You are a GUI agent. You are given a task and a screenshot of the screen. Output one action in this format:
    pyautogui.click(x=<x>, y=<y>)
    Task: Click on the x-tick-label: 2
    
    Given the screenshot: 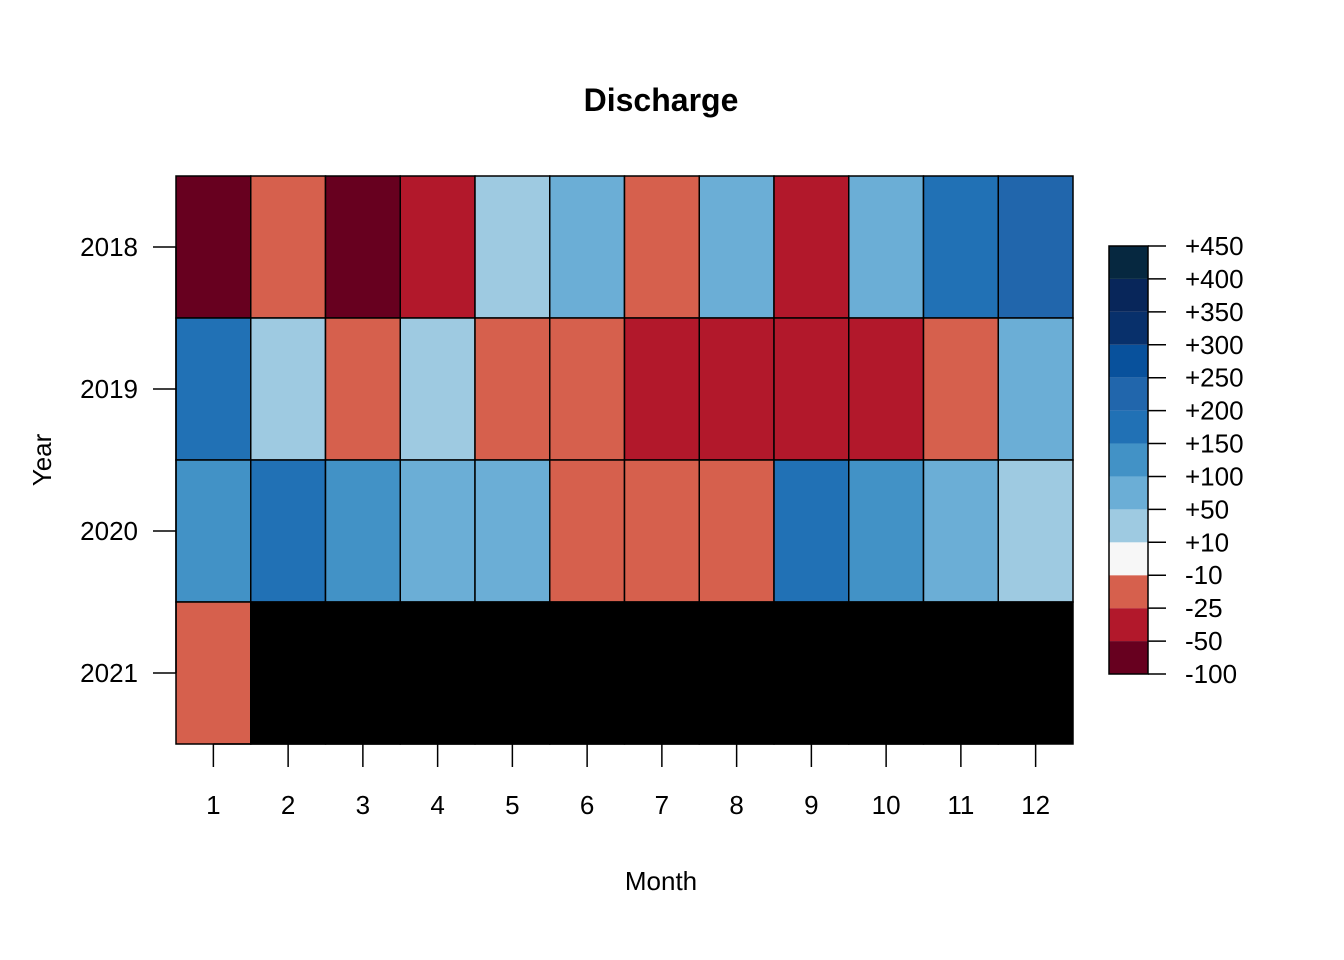 What is the action you would take?
    pyautogui.click(x=288, y=805)
    